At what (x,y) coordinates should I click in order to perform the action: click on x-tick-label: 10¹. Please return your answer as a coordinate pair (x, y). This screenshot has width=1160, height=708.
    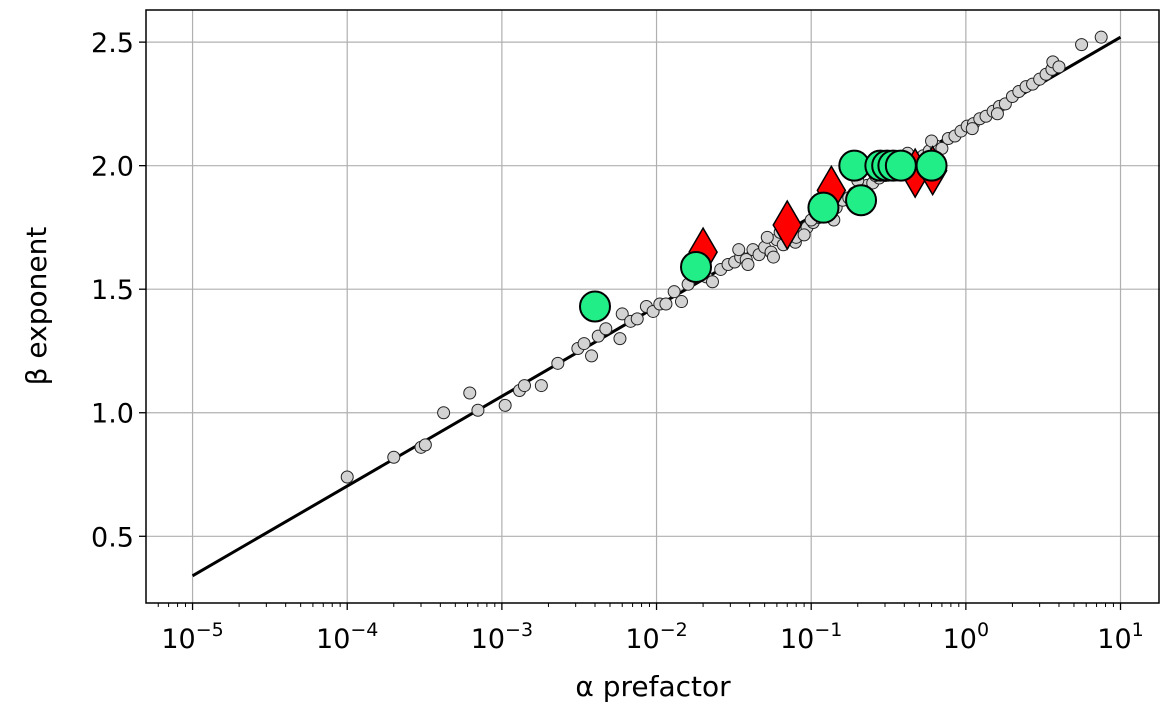
    Looking at the image, I should click on (1120, 637).